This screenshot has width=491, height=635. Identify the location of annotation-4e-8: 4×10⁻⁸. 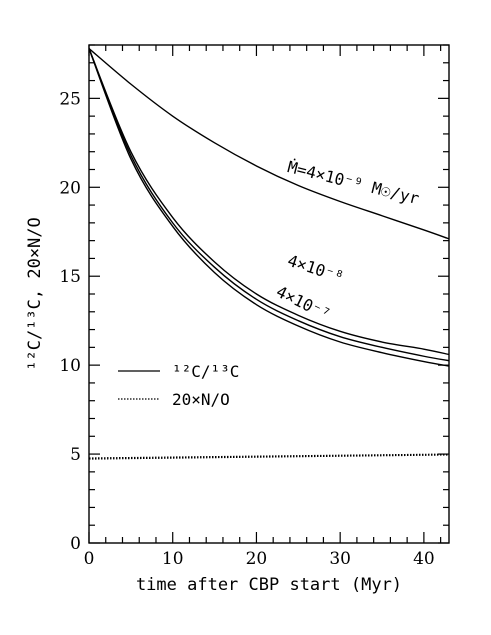
(315, 269).